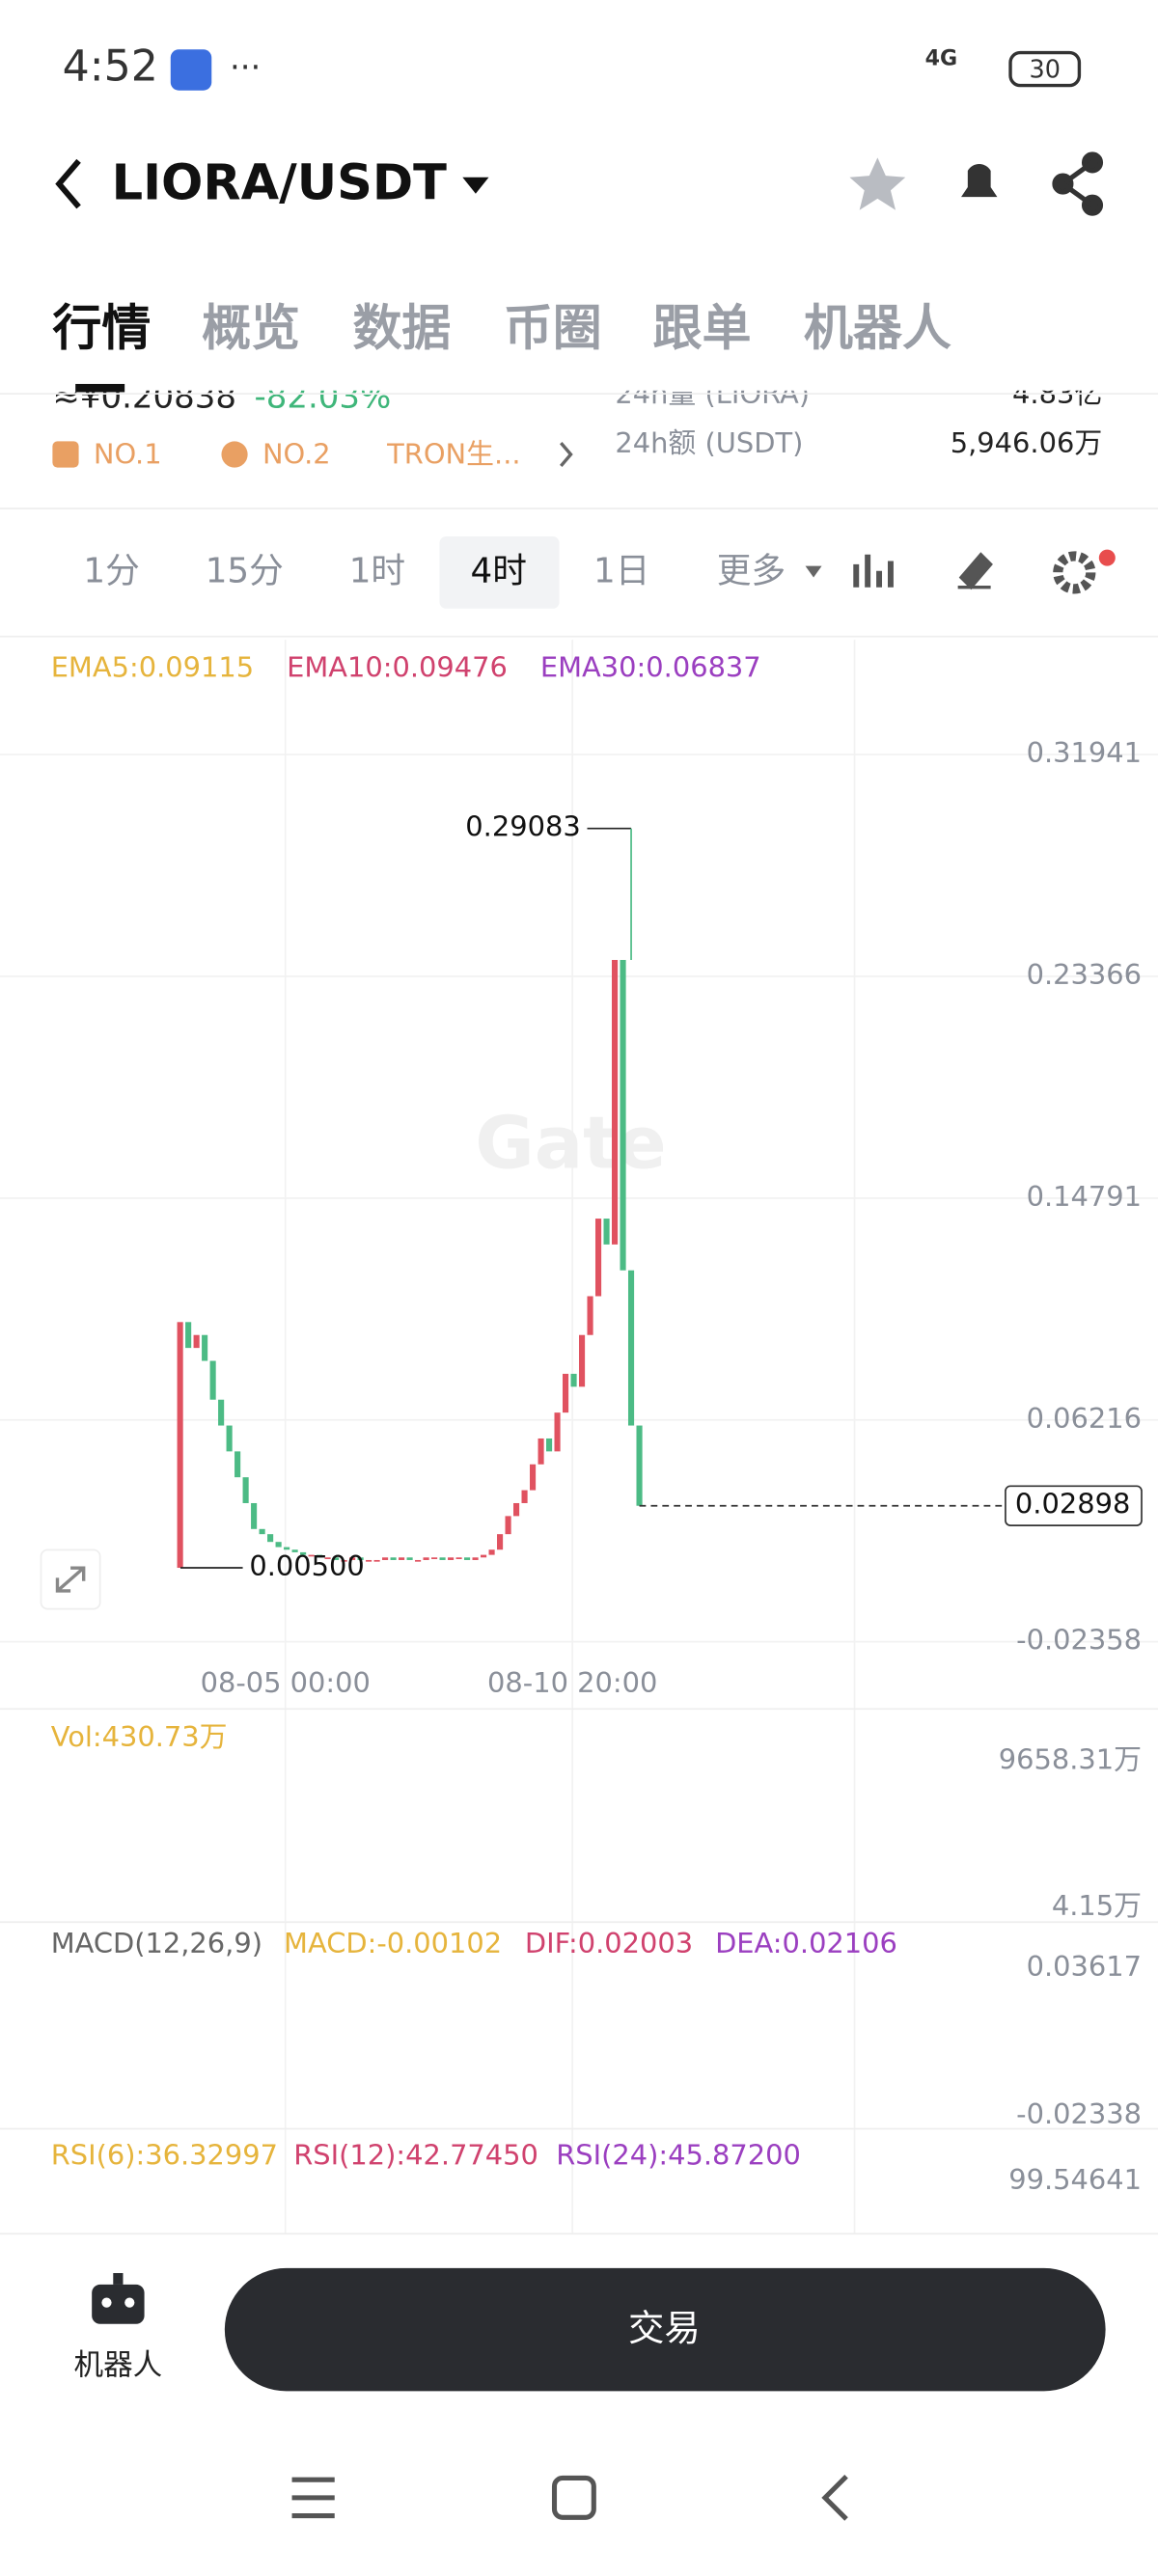 The image size is (1158, 2576). I want to click on fullscreen-icon, so click(70, 1580).